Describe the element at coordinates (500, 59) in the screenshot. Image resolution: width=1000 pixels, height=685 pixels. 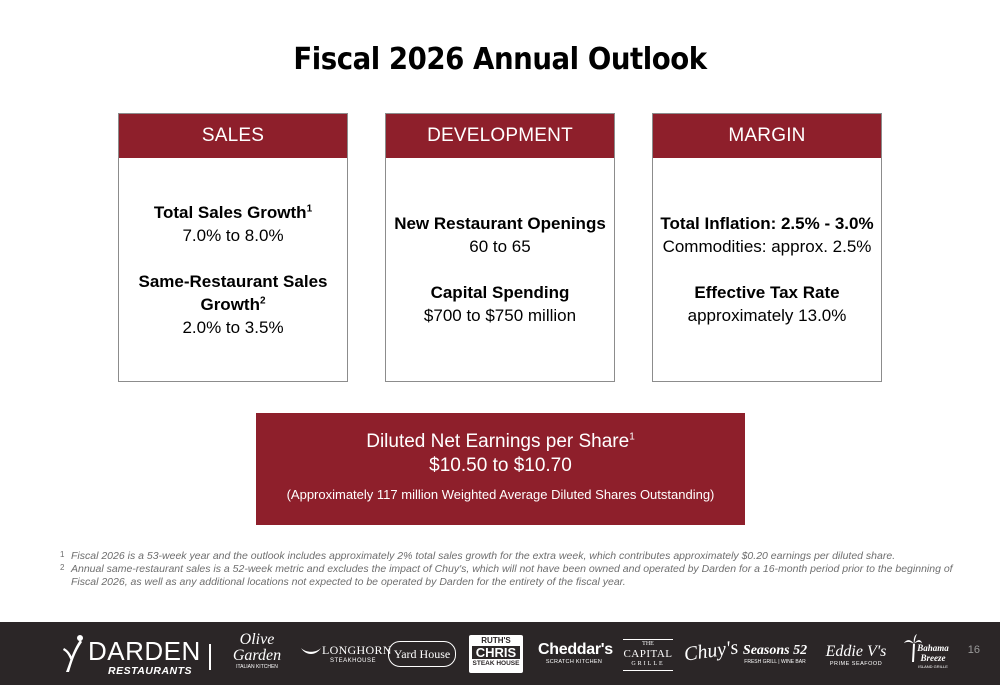
I see `page-title: Fiscal 2026 Annual Outlook` at that location.